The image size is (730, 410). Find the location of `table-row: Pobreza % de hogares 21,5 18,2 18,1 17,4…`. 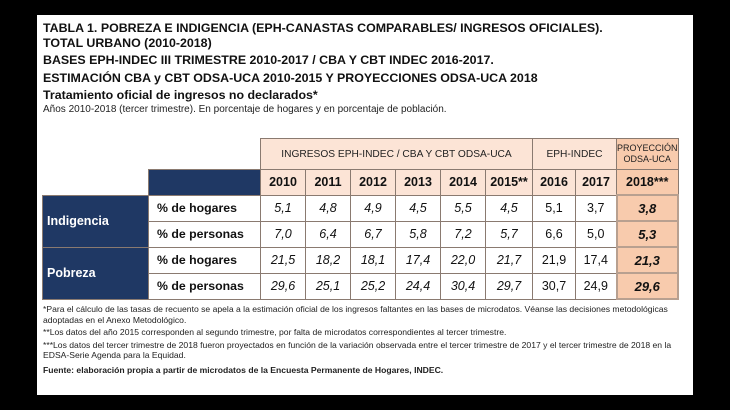

table-row: Pobreza % de hogares 21,5 18,2 18,1 17,4… is located at coordinates (361, 273).